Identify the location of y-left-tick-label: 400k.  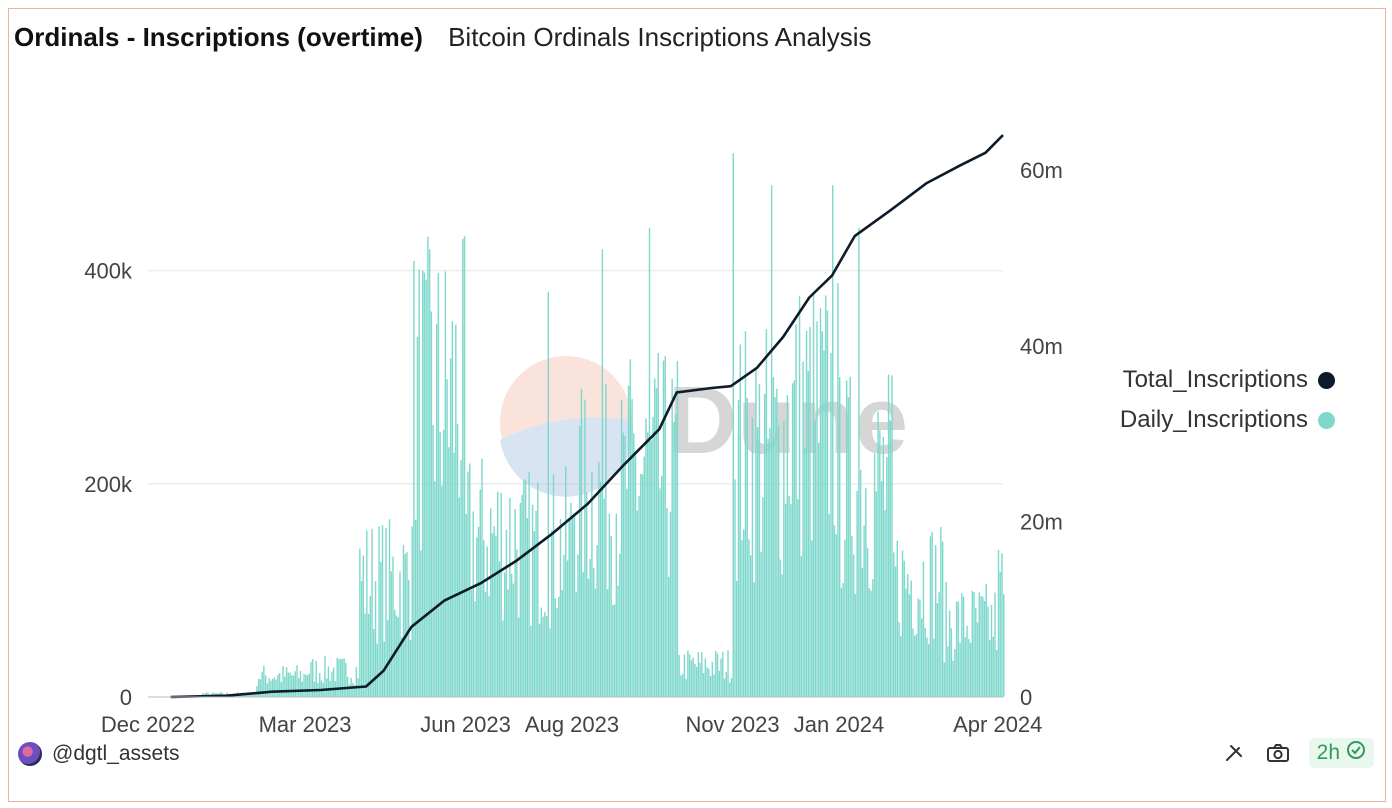
(108, 271).